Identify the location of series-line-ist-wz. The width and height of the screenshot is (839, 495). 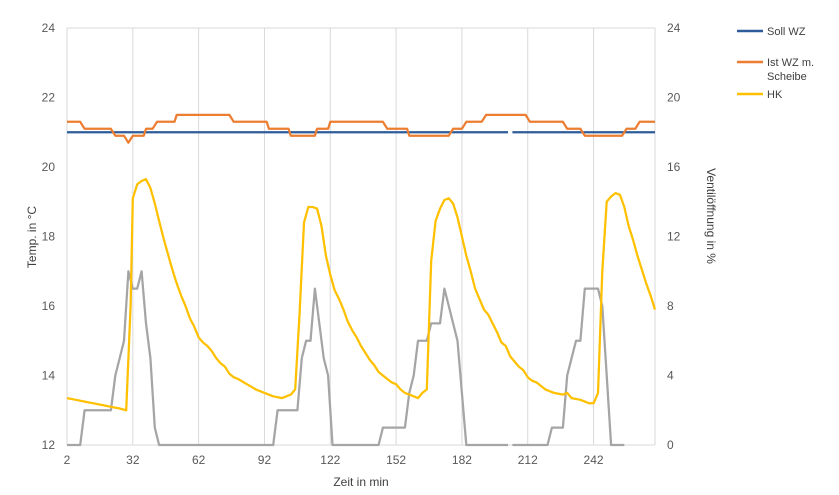
(361, 128).